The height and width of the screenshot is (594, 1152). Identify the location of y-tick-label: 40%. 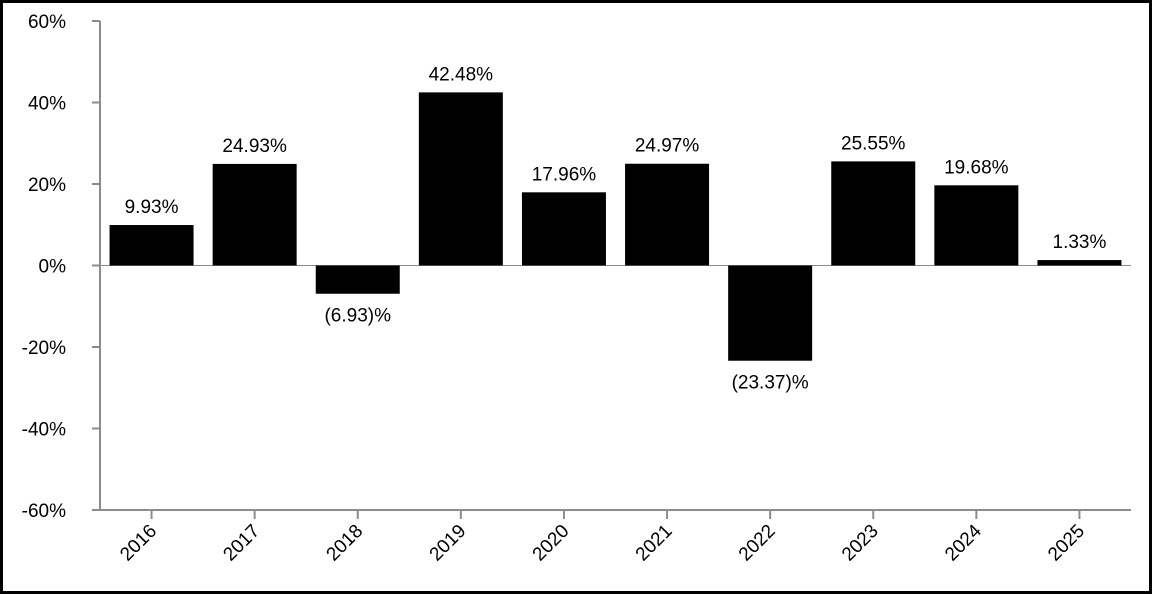
(47, 104).